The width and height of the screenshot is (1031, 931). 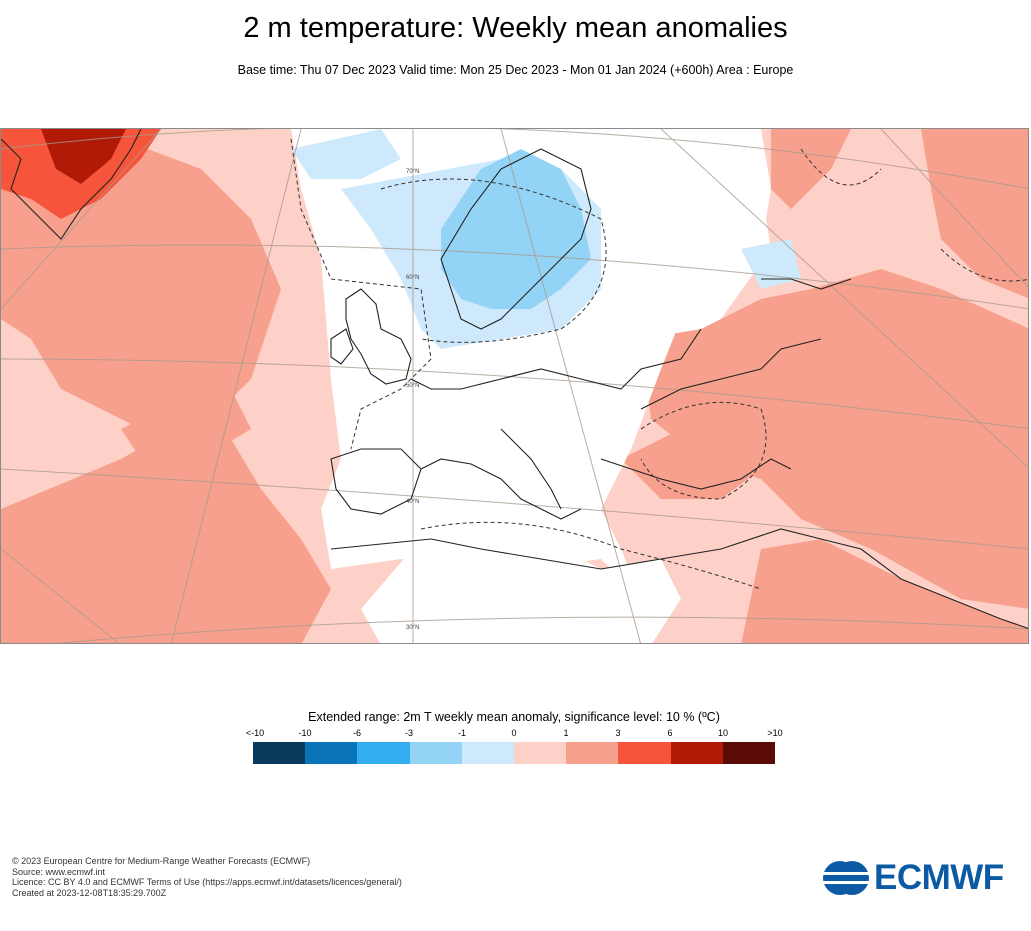 What do you see at coordinates (771, 264) in the screenshot?
I see `anomaly-area-cool-light-east` at bounding box center [771, 264].